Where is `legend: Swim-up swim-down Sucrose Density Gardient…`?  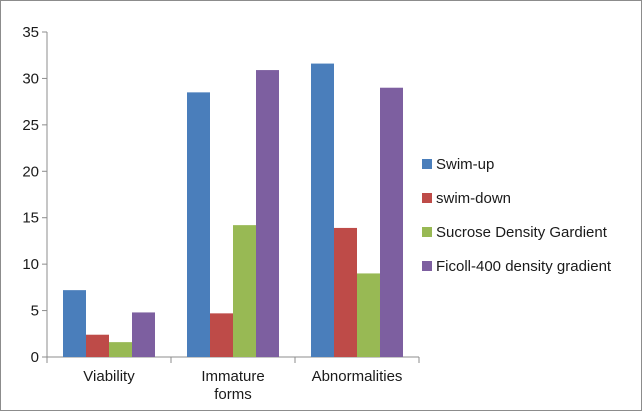
legend: Swim-up swim-down Sucrose Density Gardient… is located at coordinates (517, 215).